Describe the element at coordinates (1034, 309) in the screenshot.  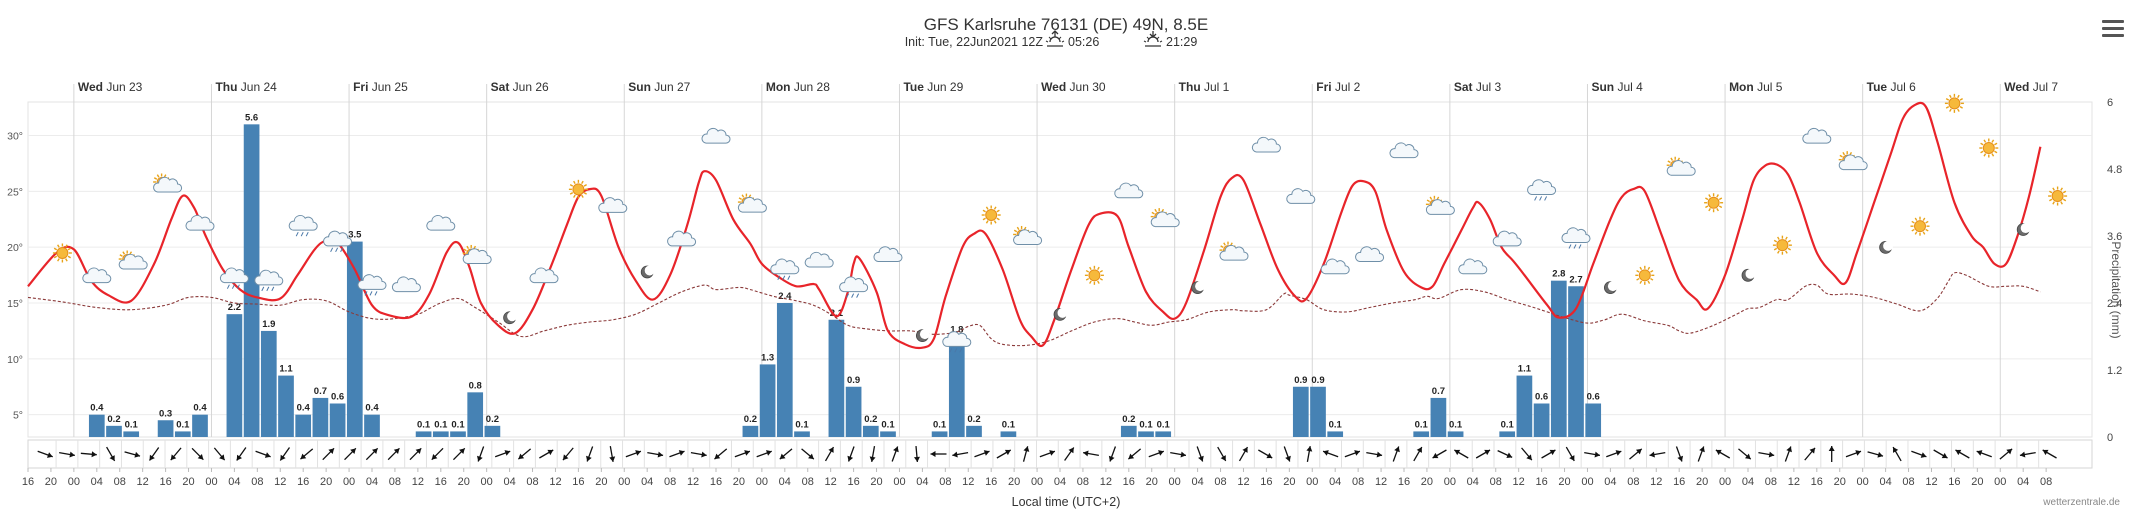
I see `dewpoint-line` at that location.